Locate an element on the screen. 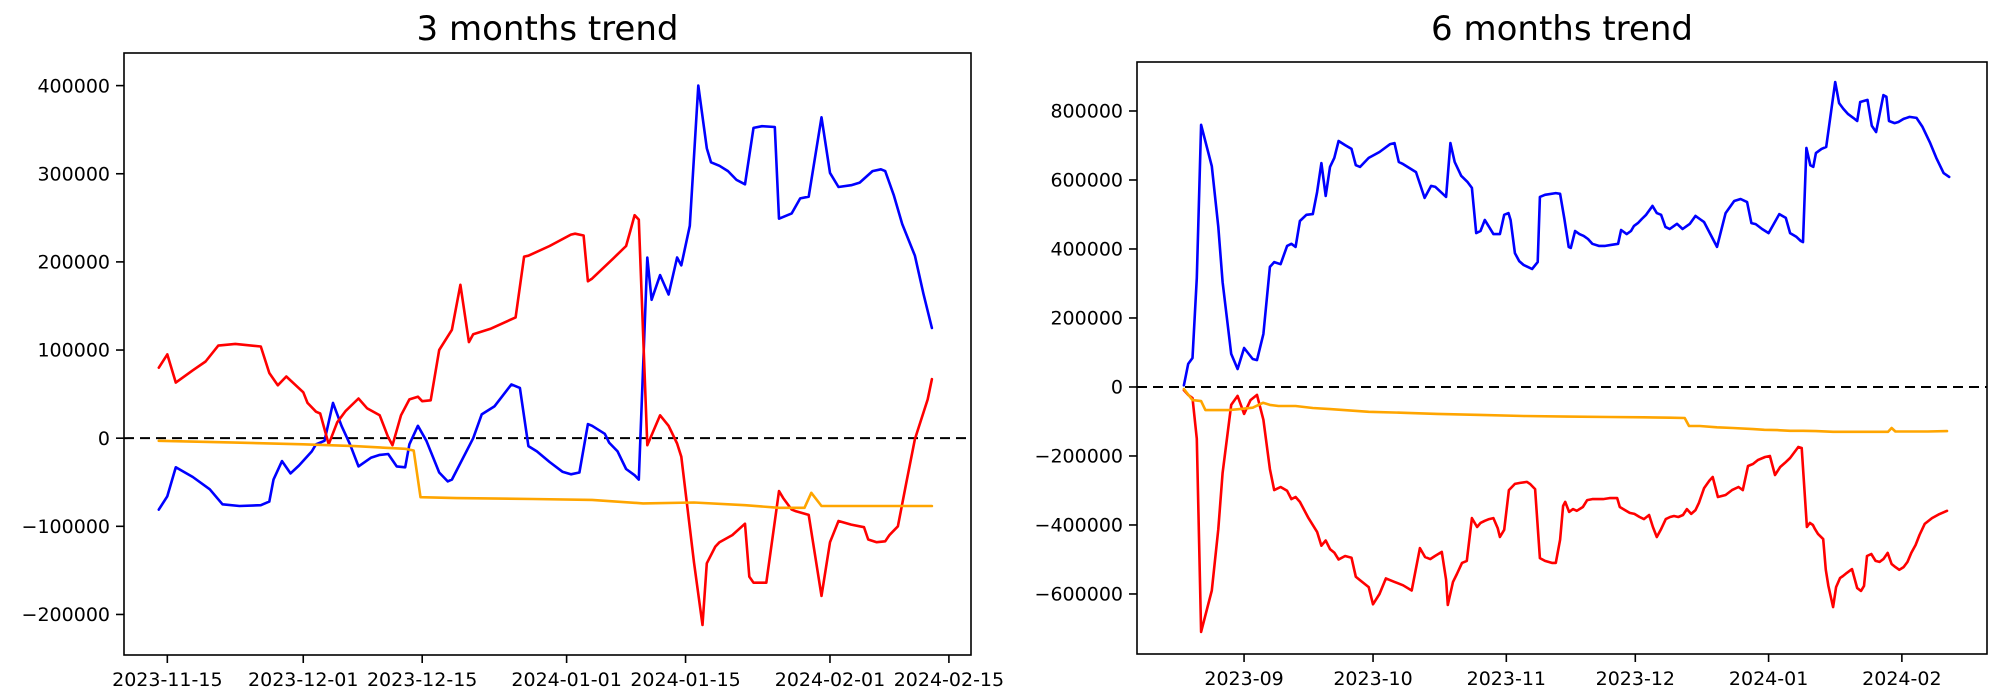 This screenshot has height=700, width=2000. x-tick-label: 2023-12-01 is located at coordinates (303, 680).